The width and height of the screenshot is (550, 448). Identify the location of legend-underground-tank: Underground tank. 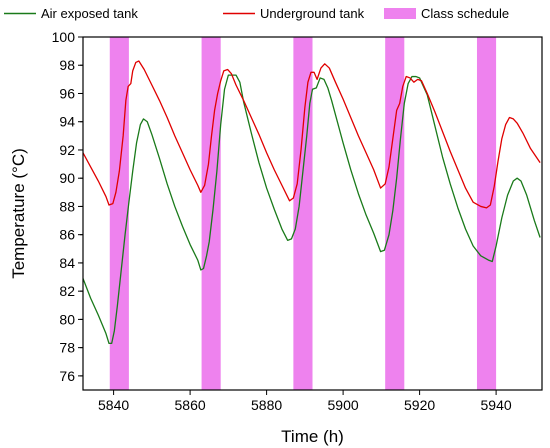
(294, 13).